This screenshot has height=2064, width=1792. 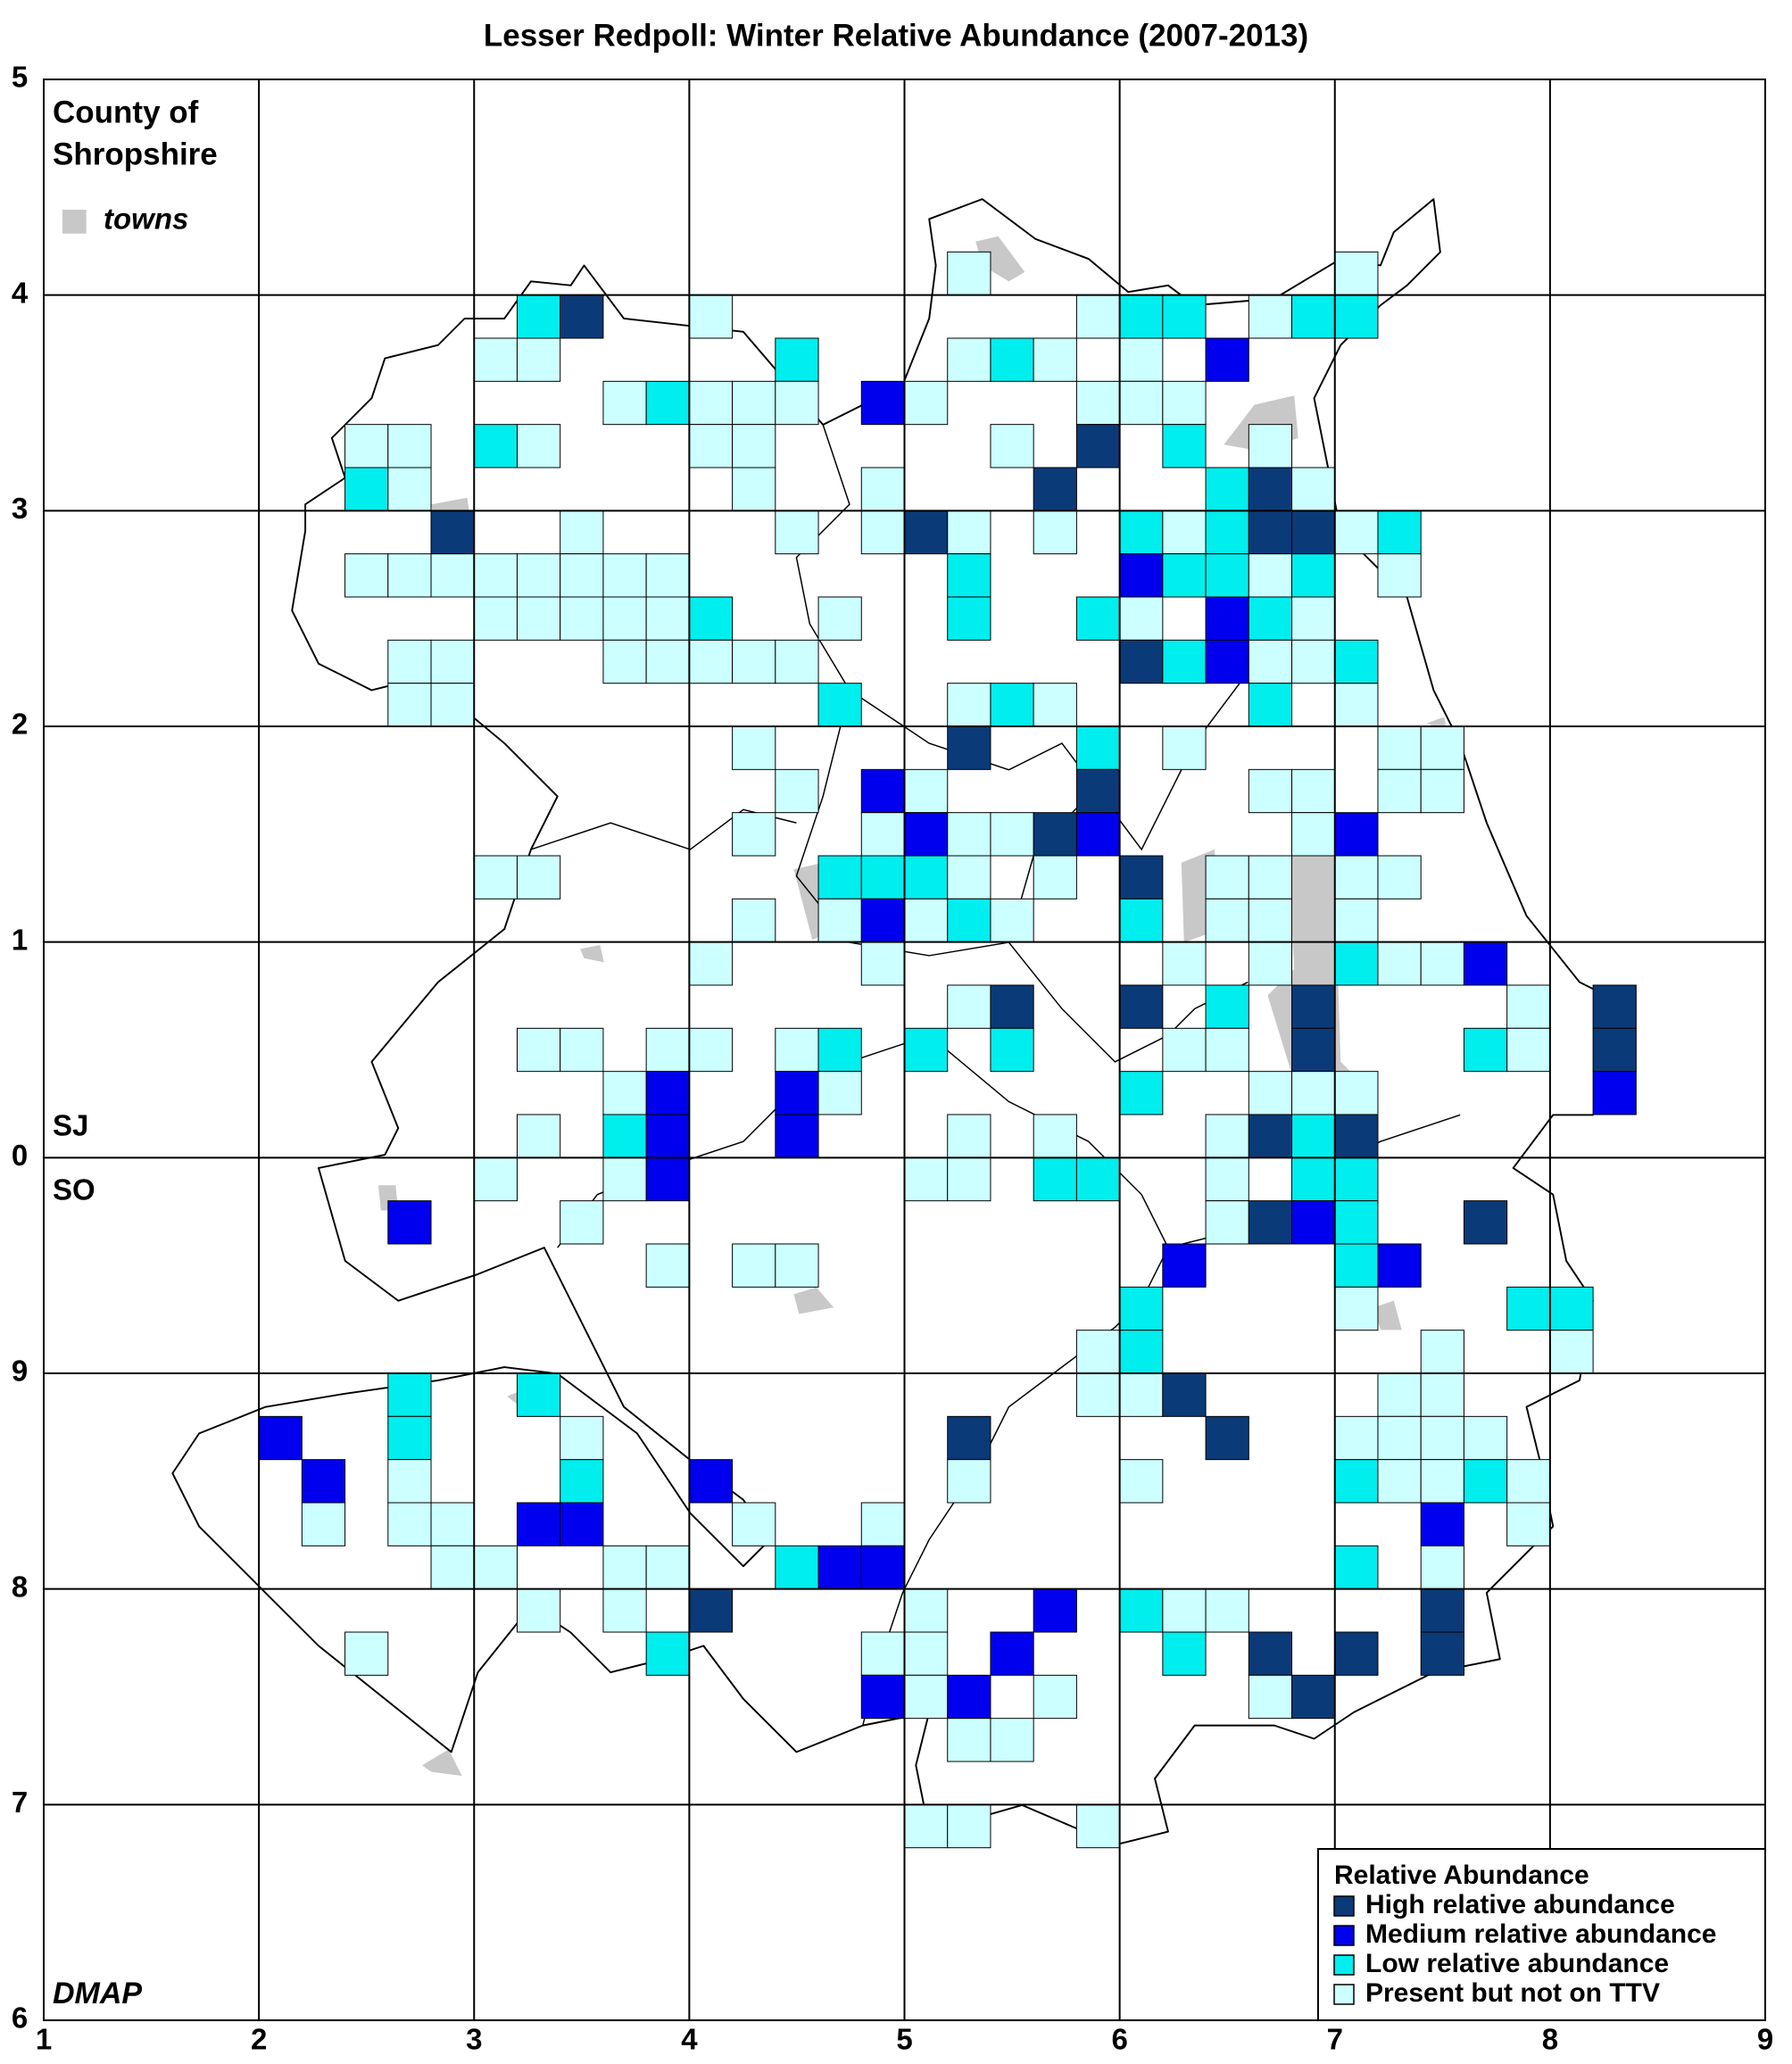 I want to click on y-tick-label: 0, so click(x=20, y=1155).